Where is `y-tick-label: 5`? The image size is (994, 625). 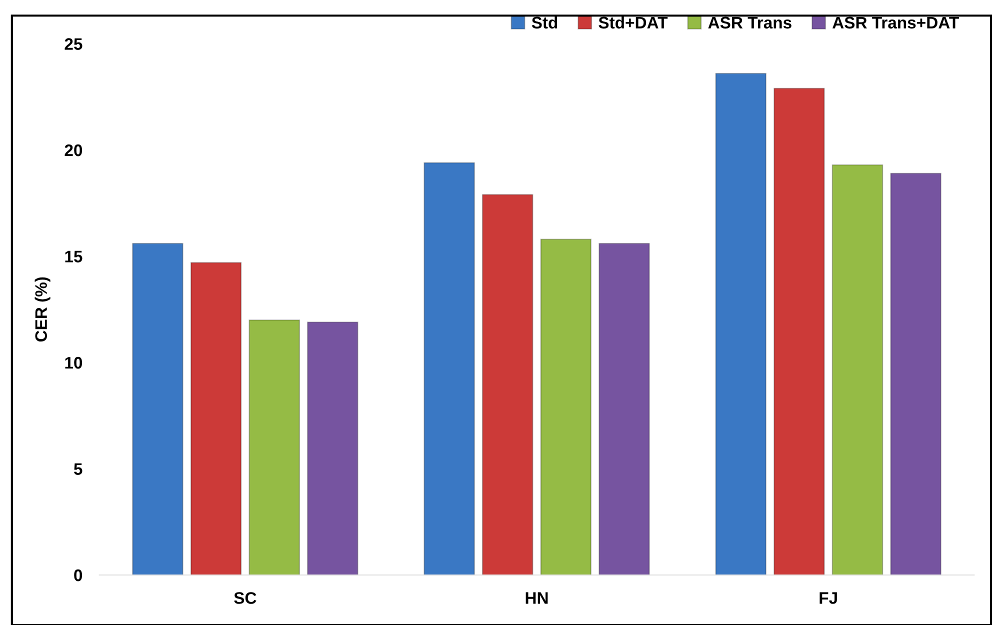 y-tick-label: 5 is located at coordinates (78, 469).